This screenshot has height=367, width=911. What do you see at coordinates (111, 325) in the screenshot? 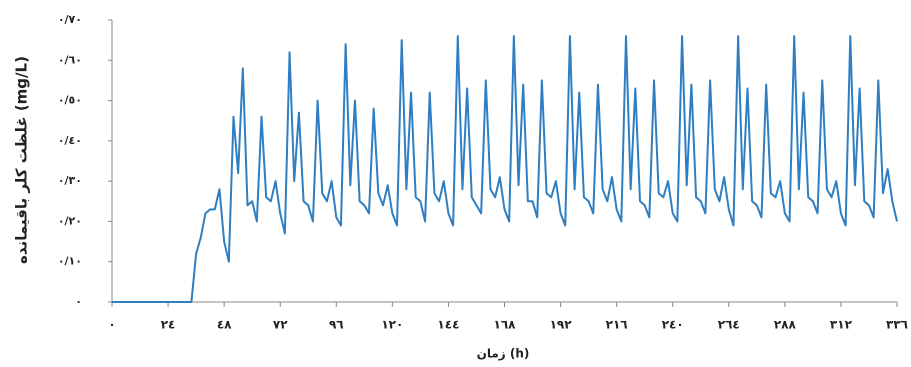
I see `x-tick-label: ٠` at bounding box center [111, 325].